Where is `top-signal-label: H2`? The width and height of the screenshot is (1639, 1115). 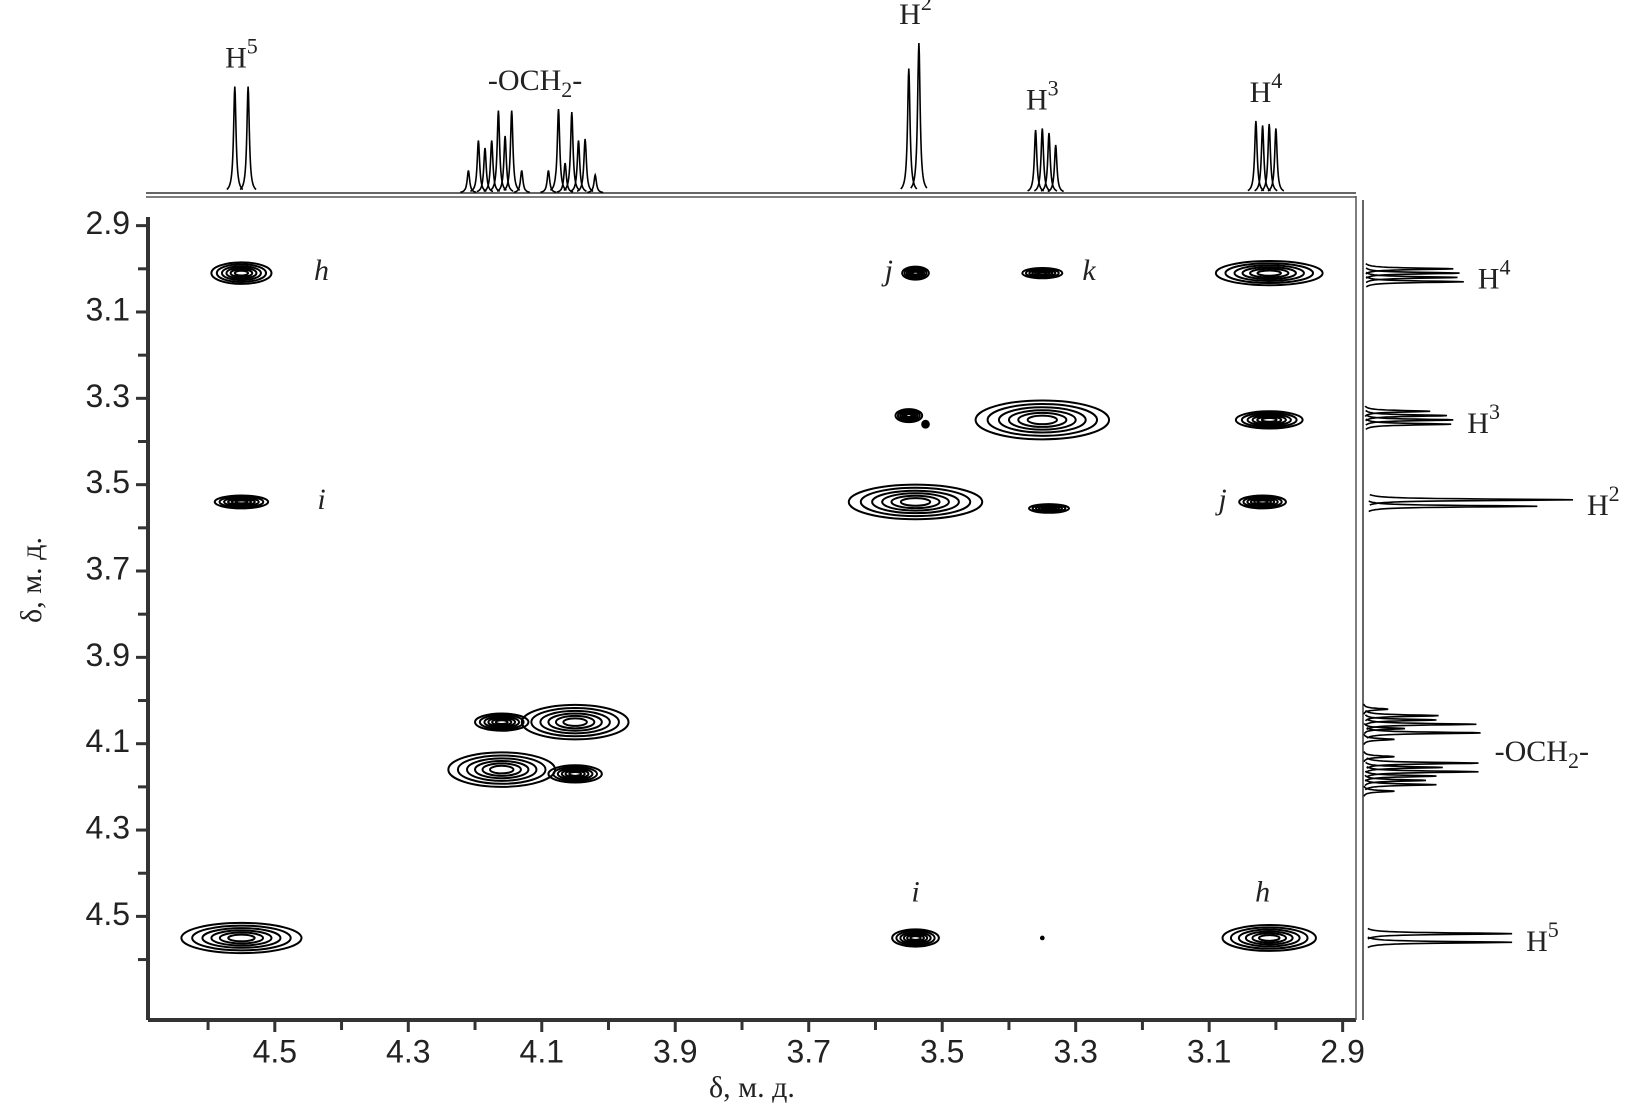
top-signal-label: H2 is located at coordinates (915, 15).